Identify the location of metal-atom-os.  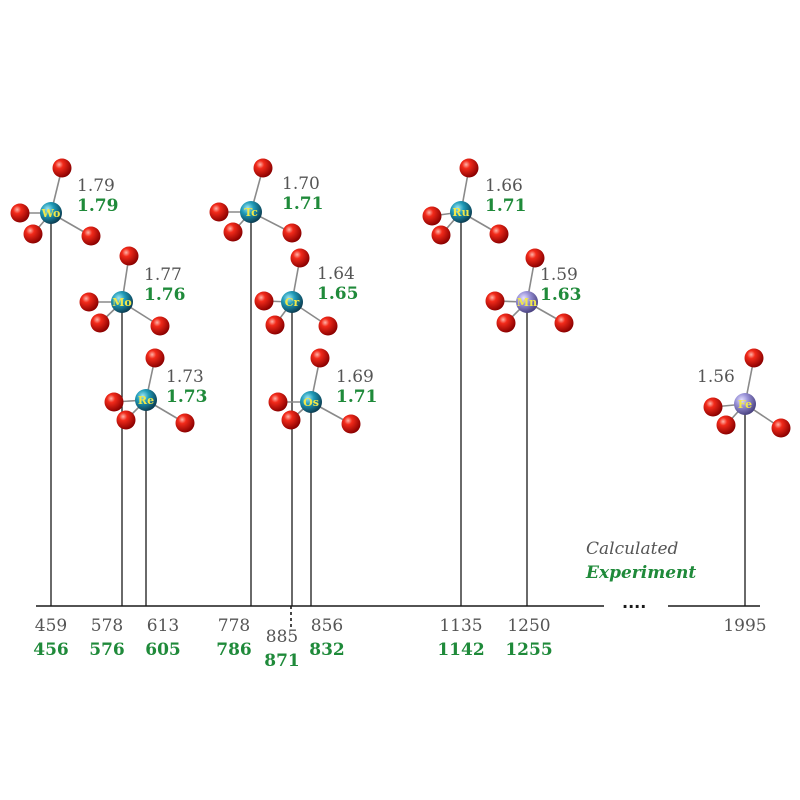
(311, 402).